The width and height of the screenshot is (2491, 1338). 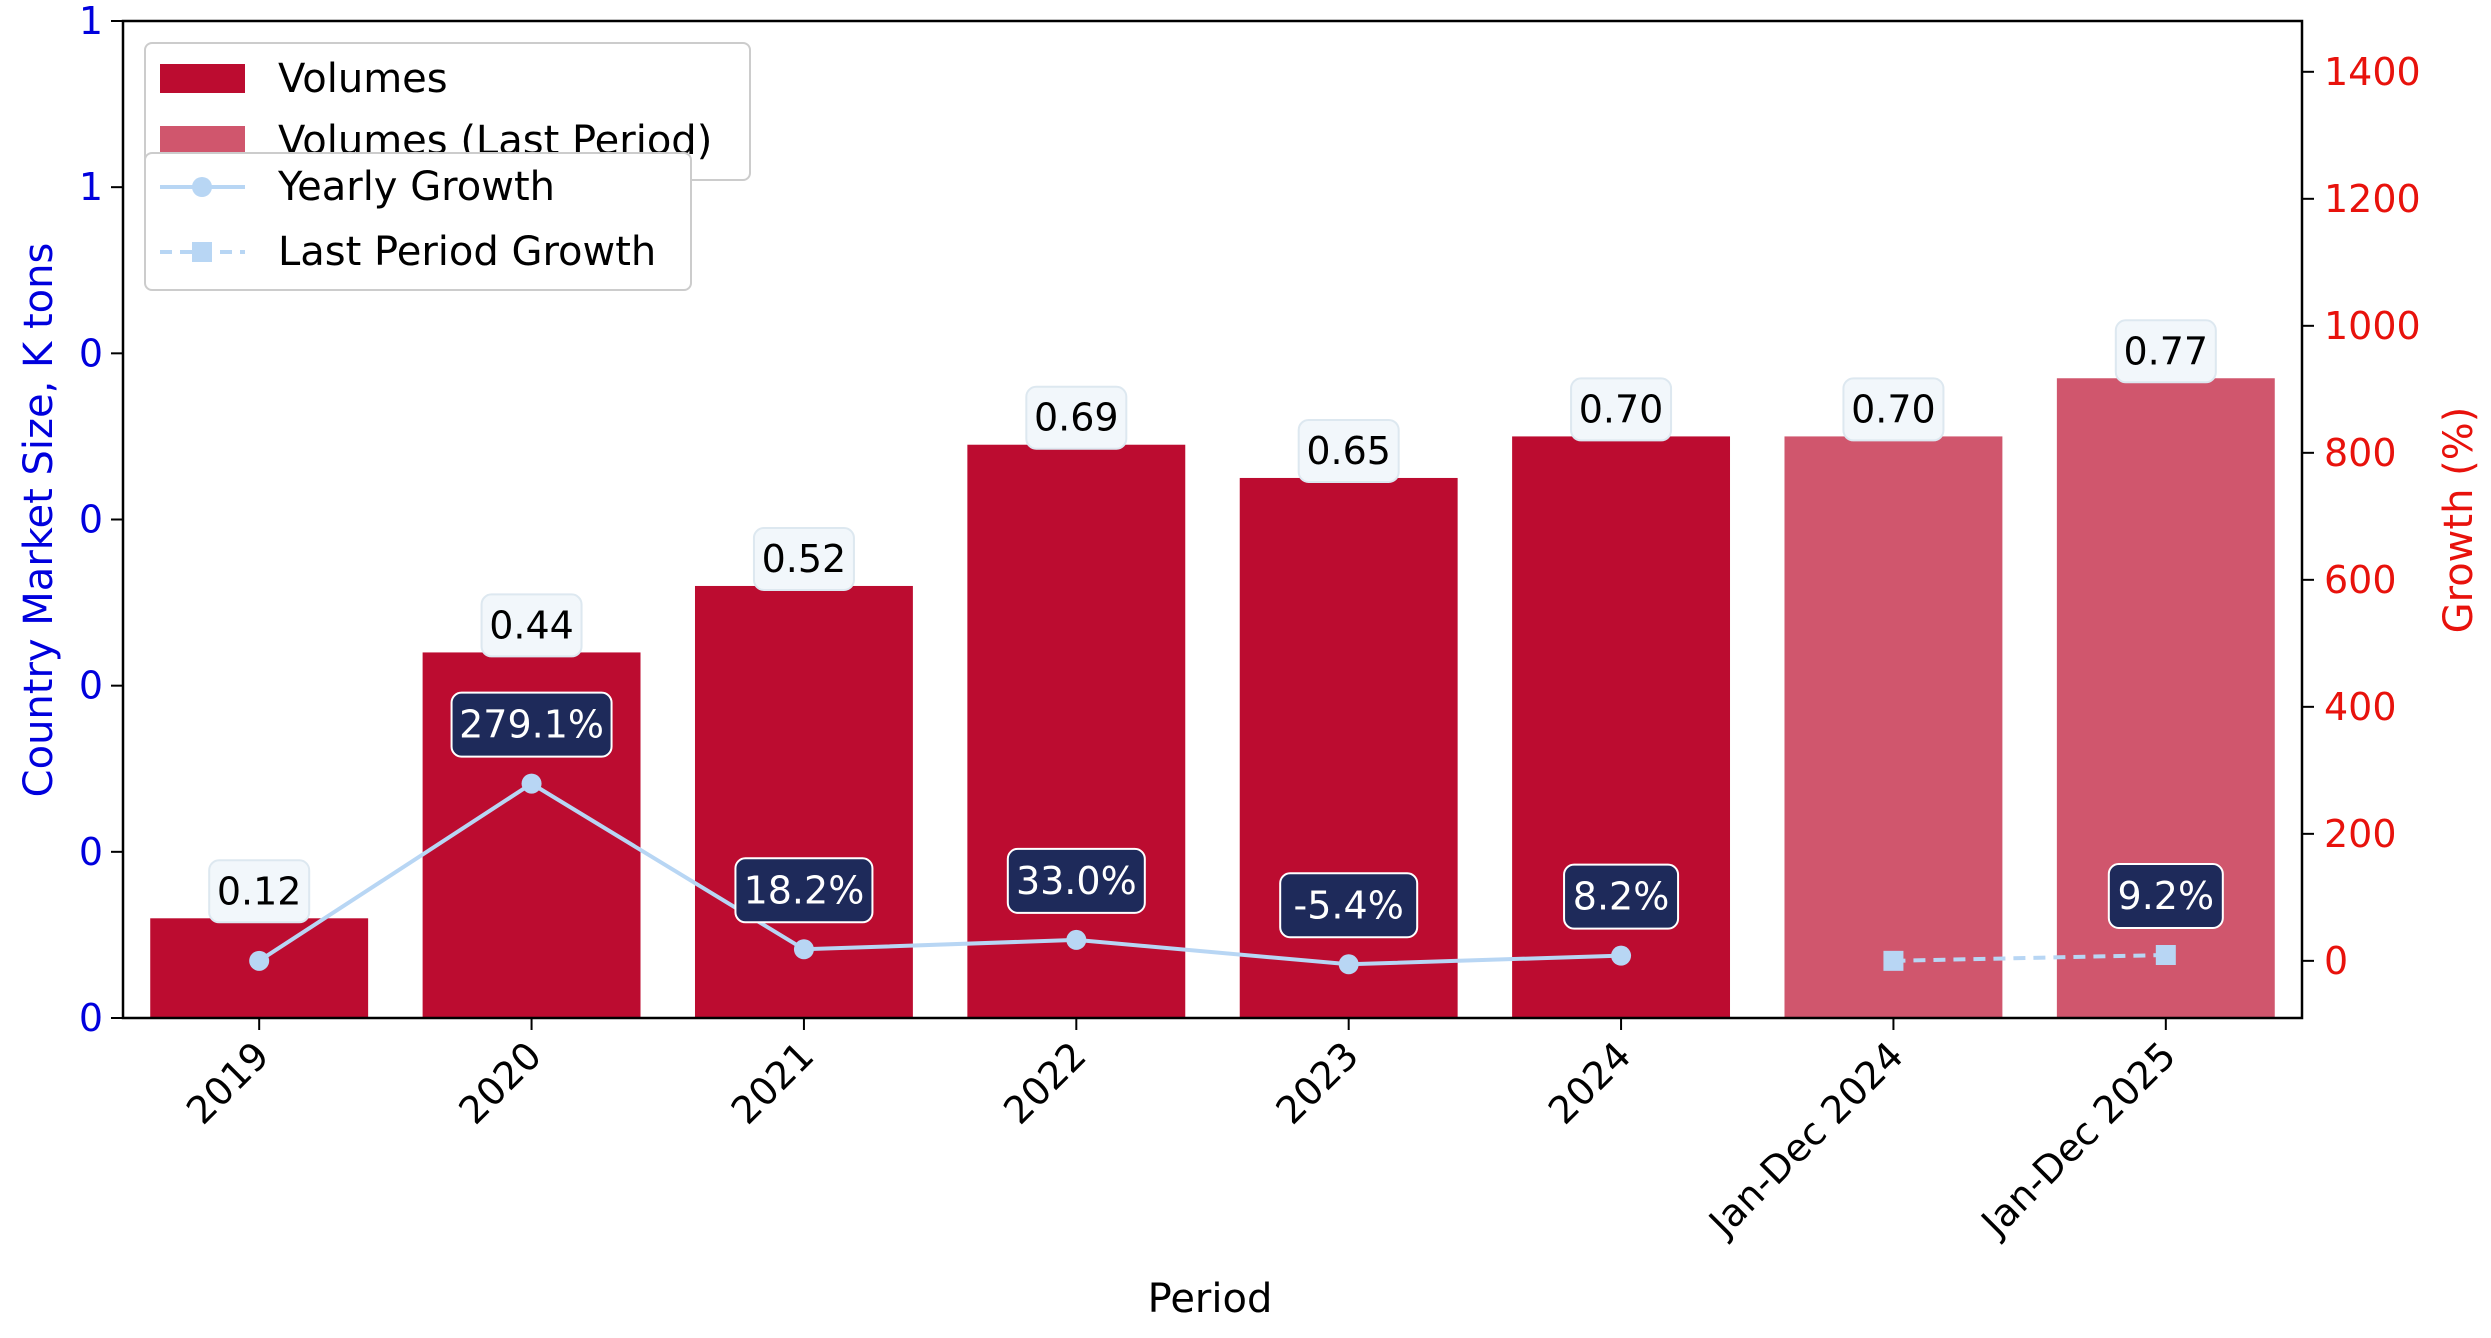 What do you see at coordinates (202, 140) in the screenshot?
I see `legend-swatch-volumes-last-period` at bounding box center [202, 140].